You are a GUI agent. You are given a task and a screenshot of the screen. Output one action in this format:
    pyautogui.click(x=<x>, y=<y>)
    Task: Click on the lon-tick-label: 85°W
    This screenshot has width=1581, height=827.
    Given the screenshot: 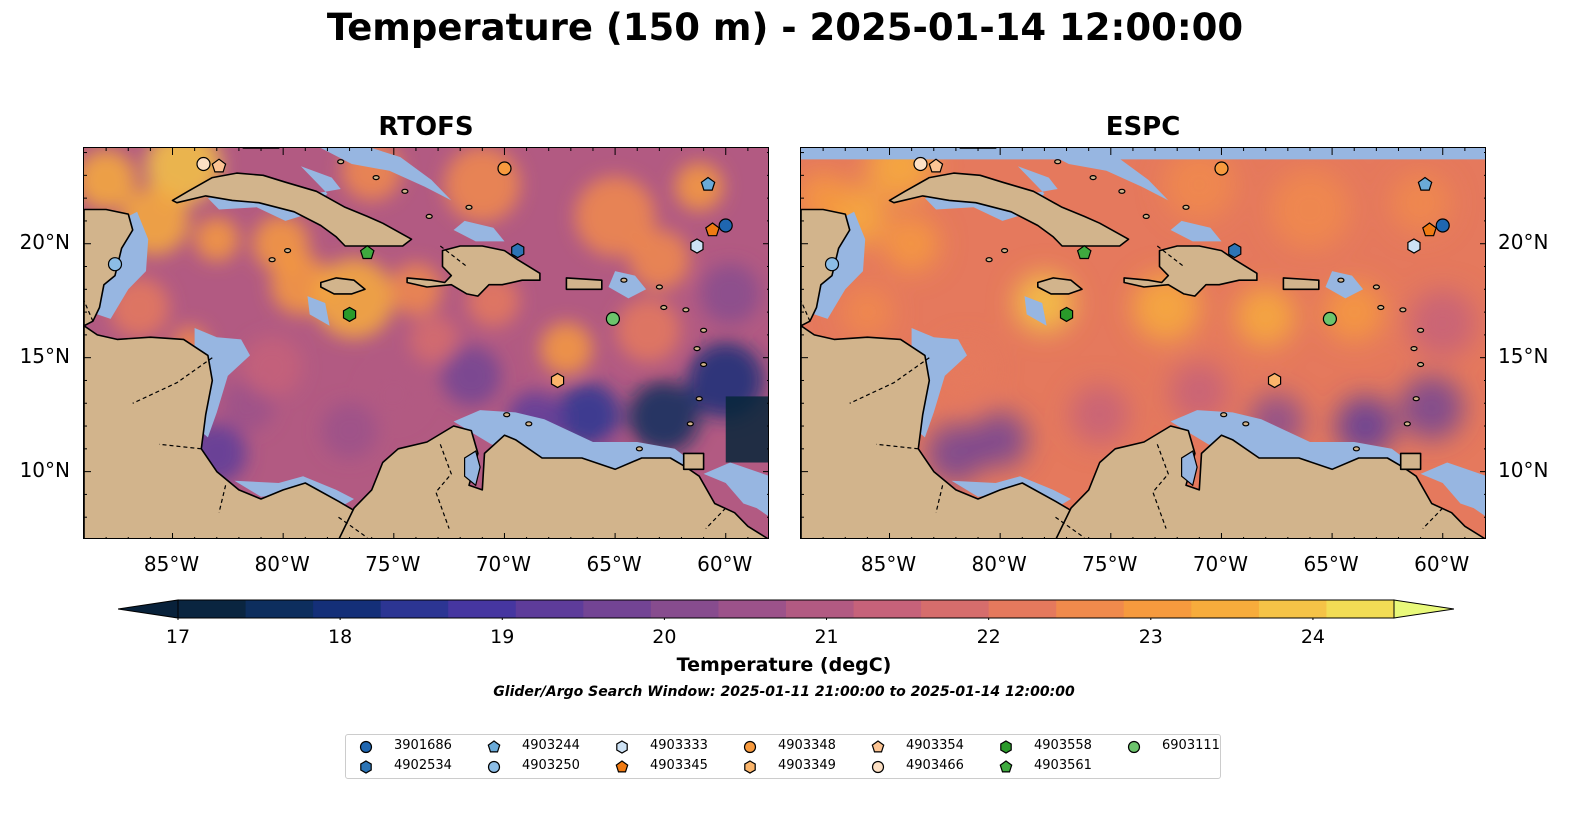 What is the action you would take?
    pyautogui.click(x=888, y=564)
    